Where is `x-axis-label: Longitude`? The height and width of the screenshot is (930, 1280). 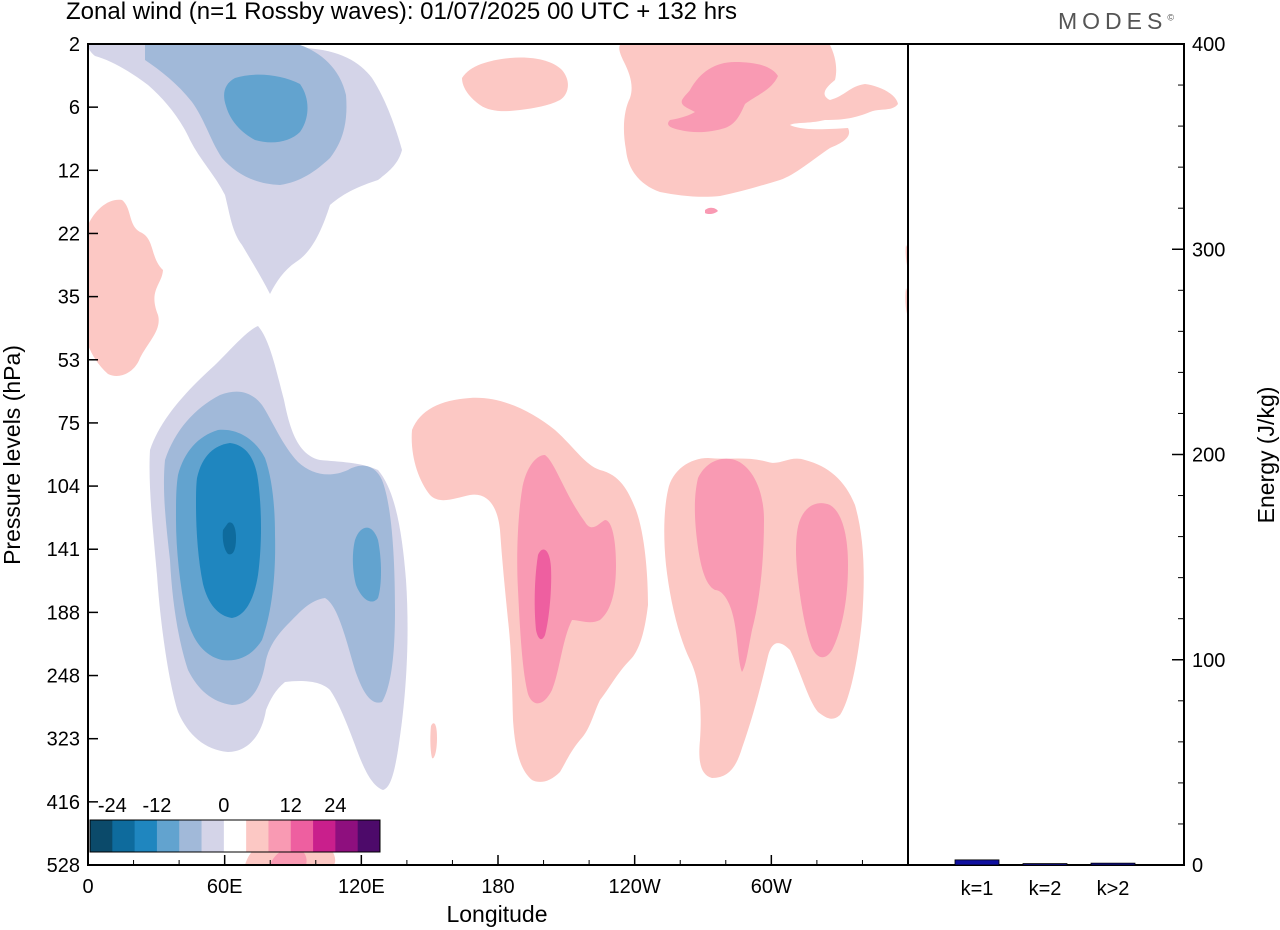
x-axis-label: Longitude is located at coordinates (496, 914).